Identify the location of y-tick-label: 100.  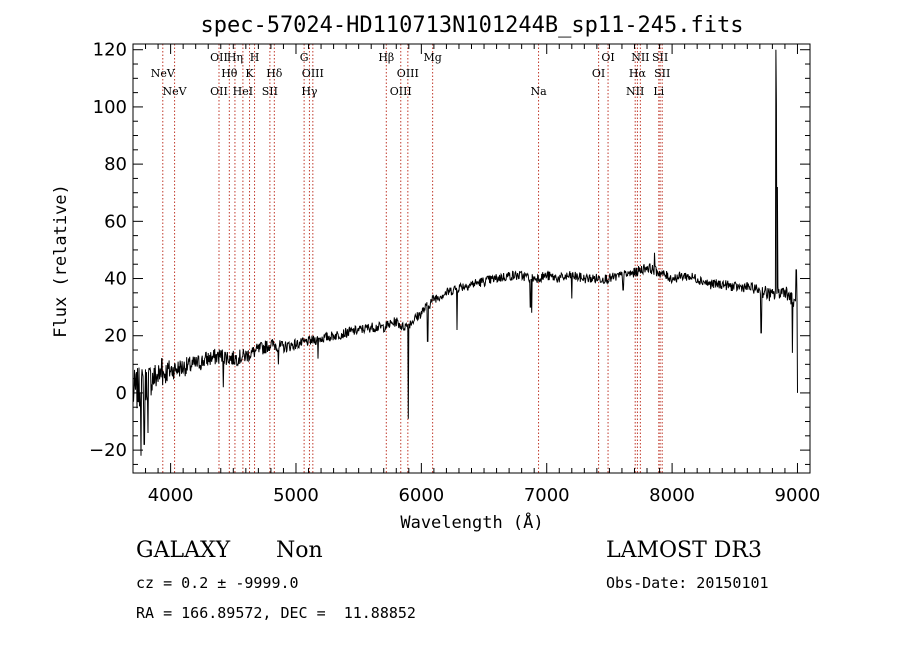
(110, 107).